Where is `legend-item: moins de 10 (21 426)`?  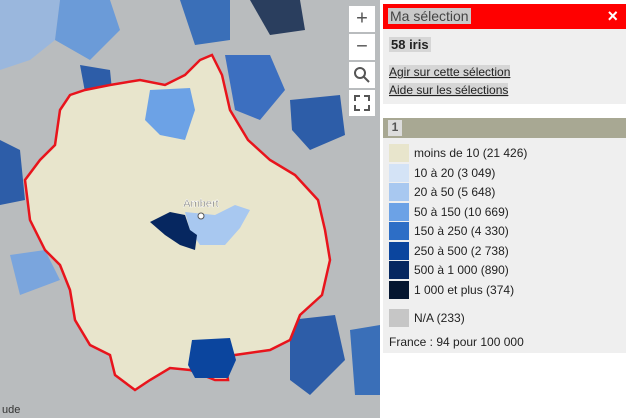 legend-item: moins de 10 (21 426) is located at coordinates (458, 153).